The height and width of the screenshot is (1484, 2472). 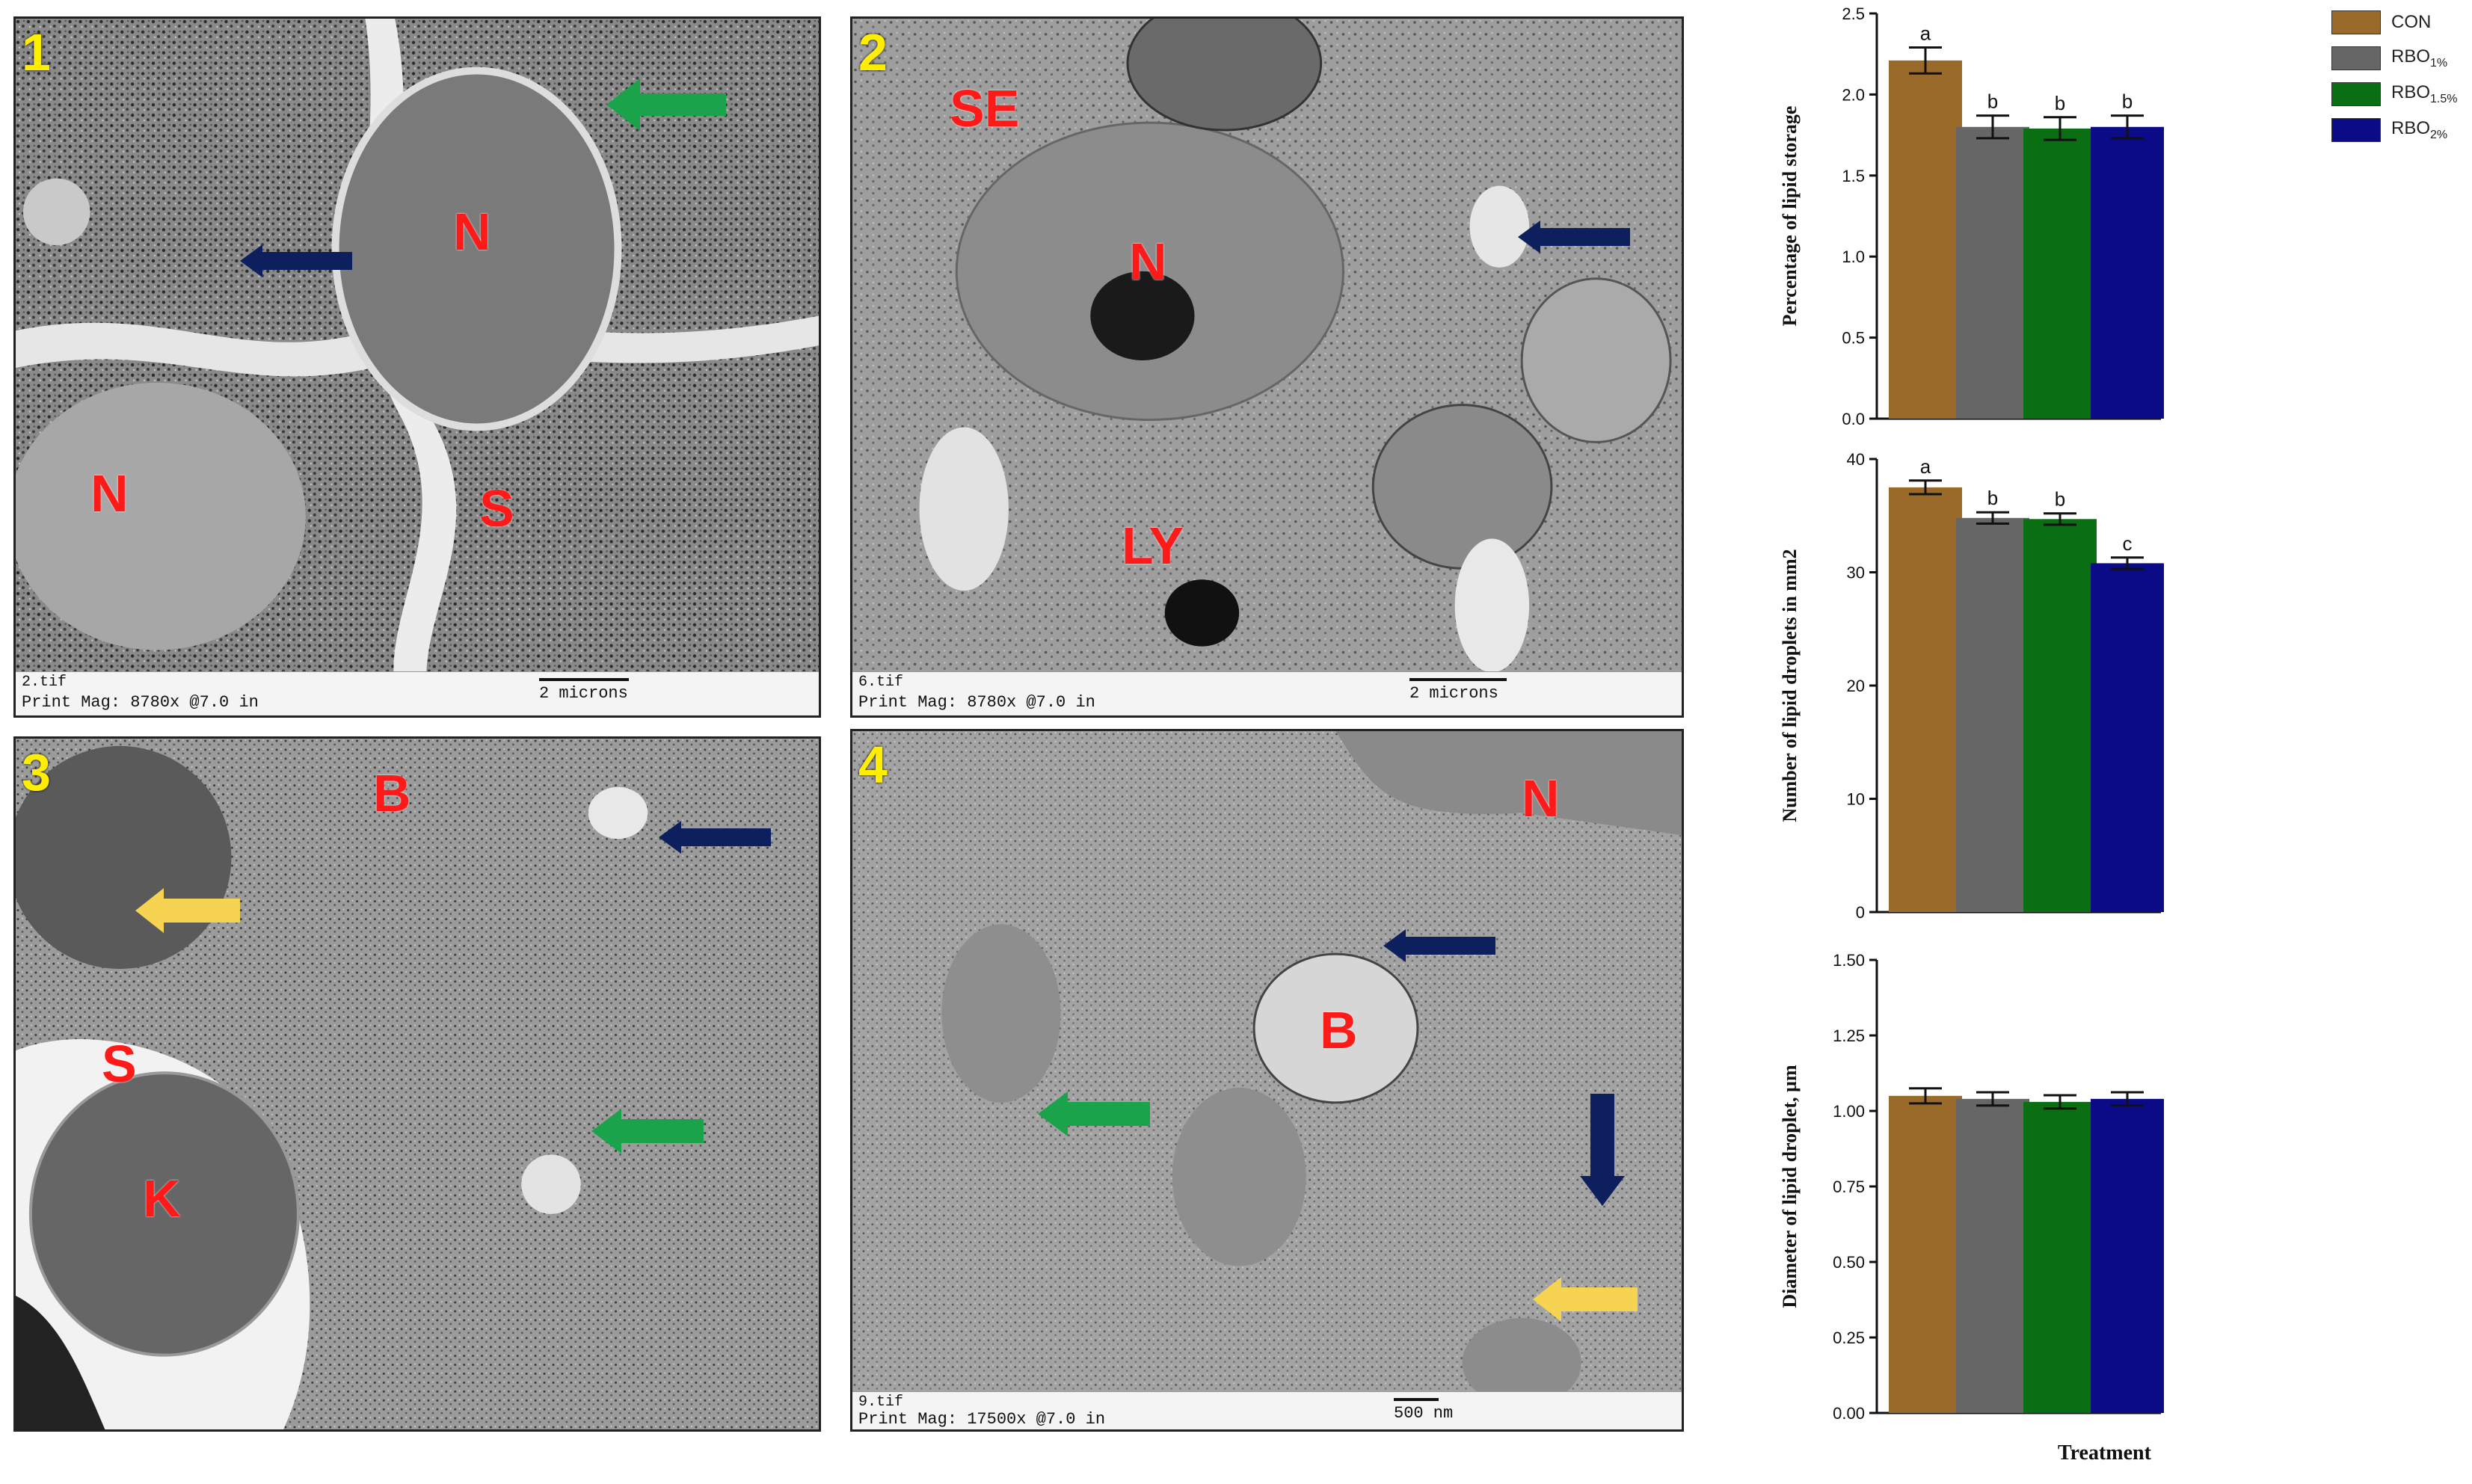 I want to click on y-tick-label: 1.50, so click(x=1849, y=961).